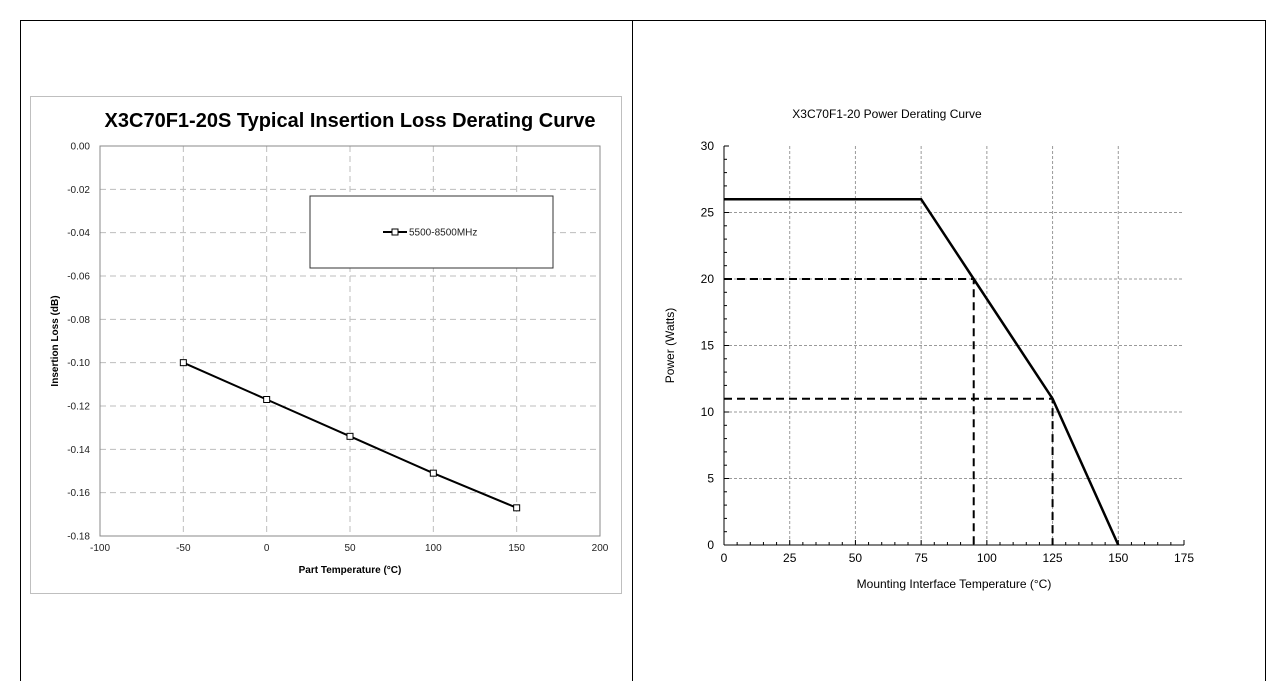 The image size is (1288, 681). What do you see at coordinates (710, 545) in the screenshot?
I see `y-tick-label: 0` at bounding box center [710, 545].